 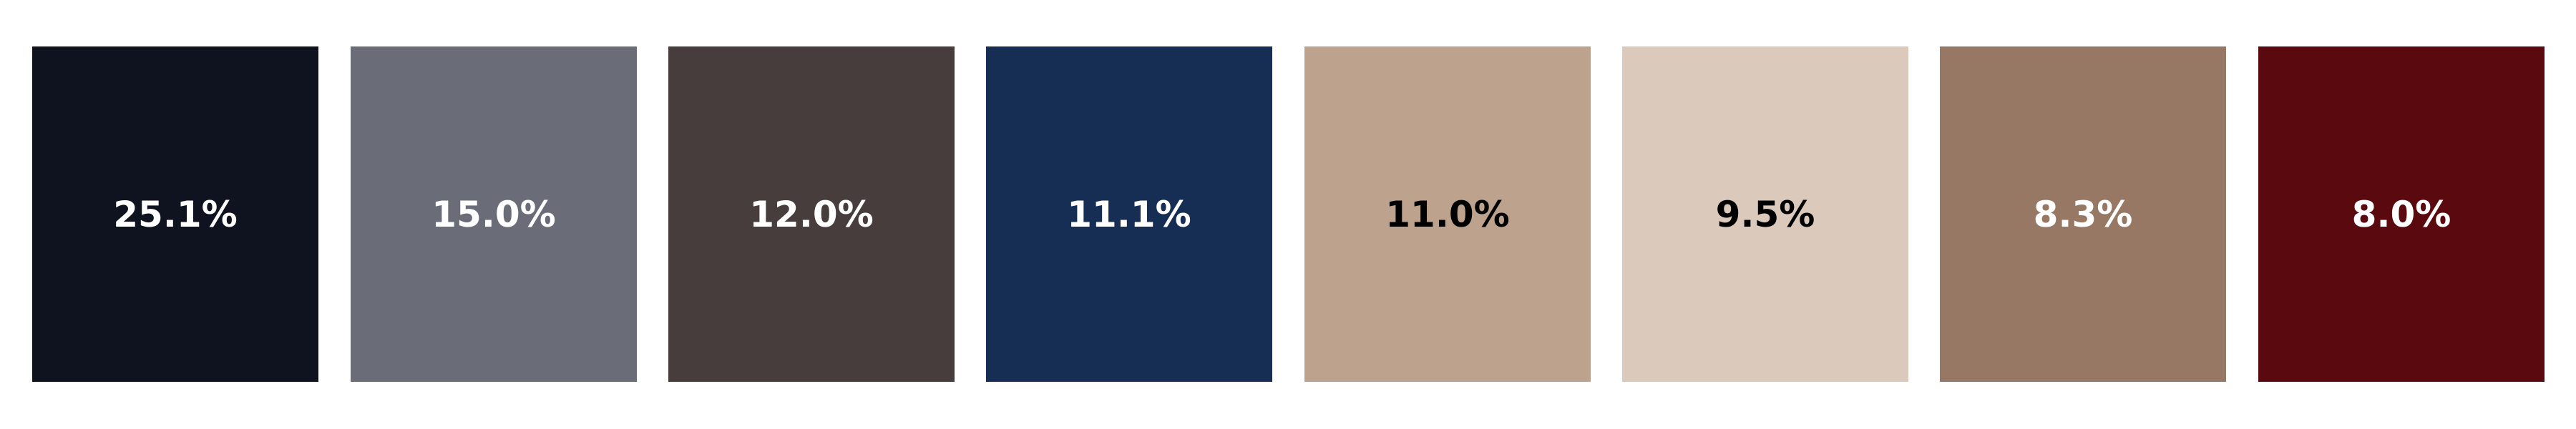 I want to click on color-swatch: 8.3%, so click(x=2083, y=214).